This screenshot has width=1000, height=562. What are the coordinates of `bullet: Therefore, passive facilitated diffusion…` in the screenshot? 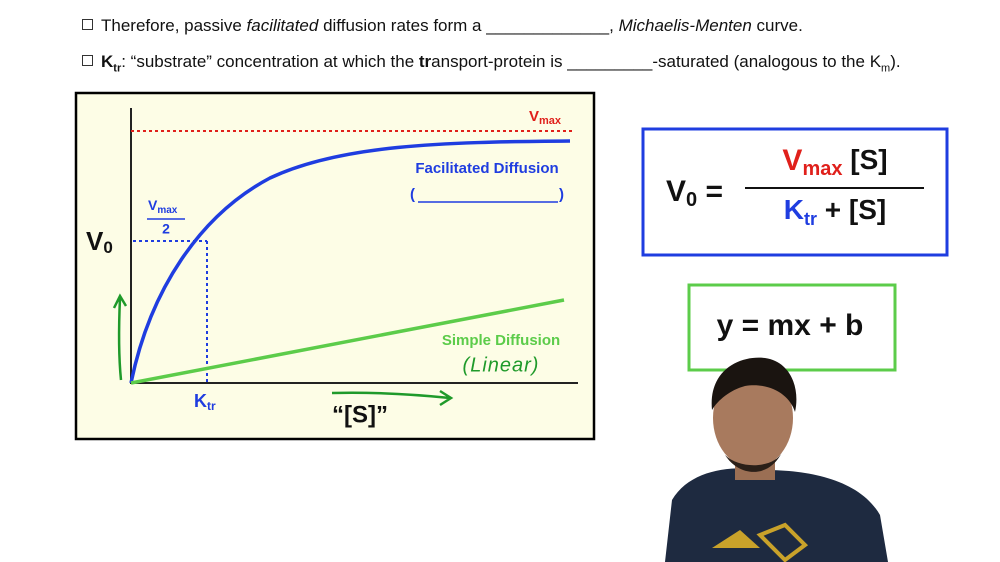 It's located at (442, 26).